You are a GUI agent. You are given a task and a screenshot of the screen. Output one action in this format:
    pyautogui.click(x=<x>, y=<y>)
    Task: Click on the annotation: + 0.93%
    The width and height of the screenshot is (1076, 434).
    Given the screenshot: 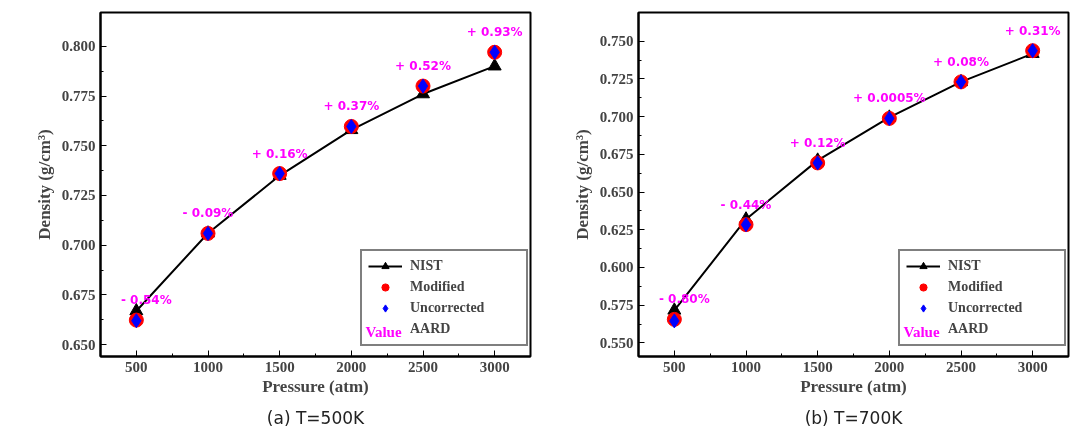 What is the action you would take?
    pyautogui.click(x=494, y=32)
    